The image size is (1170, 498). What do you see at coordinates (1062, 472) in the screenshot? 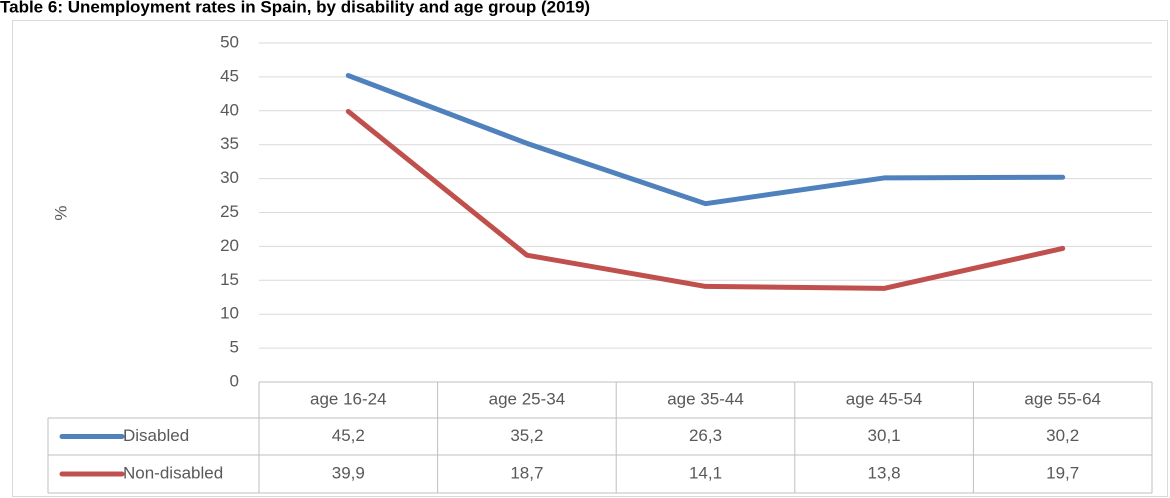
I see `table-value: 19,7` at bounding box center [1062, 472].